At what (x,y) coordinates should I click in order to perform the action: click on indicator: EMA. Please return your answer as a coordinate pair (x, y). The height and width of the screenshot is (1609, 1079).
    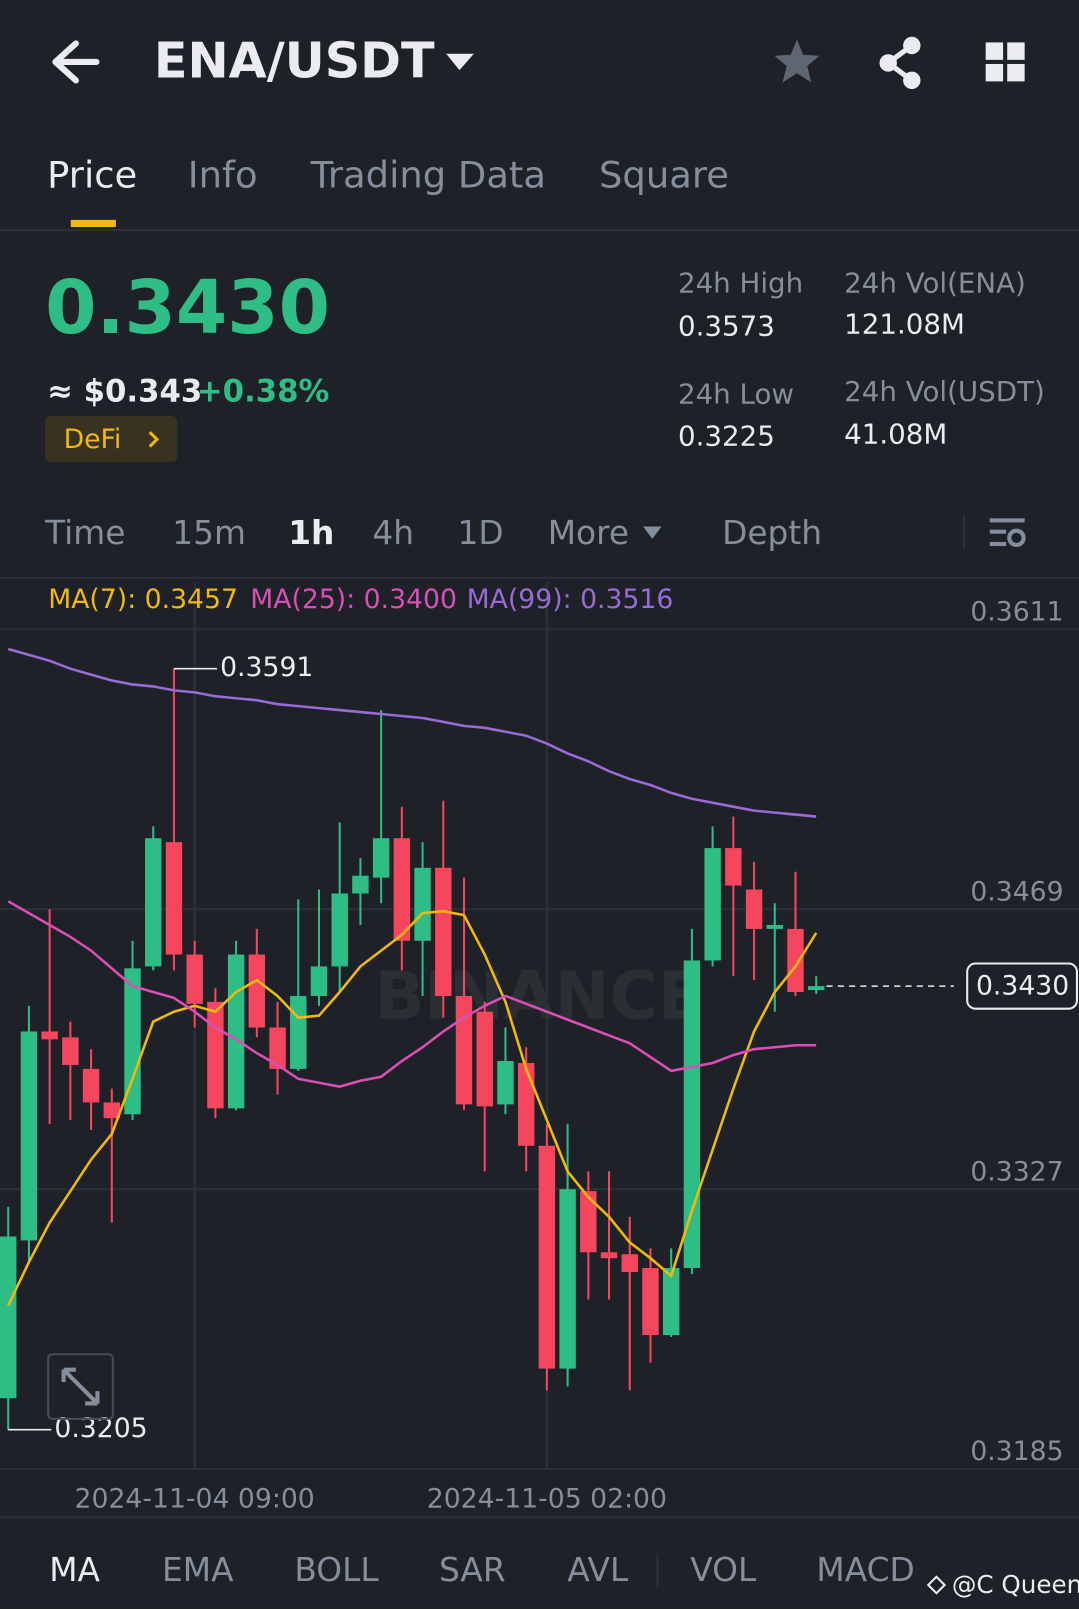
    Looking at the image, I should click on (198, 1570).